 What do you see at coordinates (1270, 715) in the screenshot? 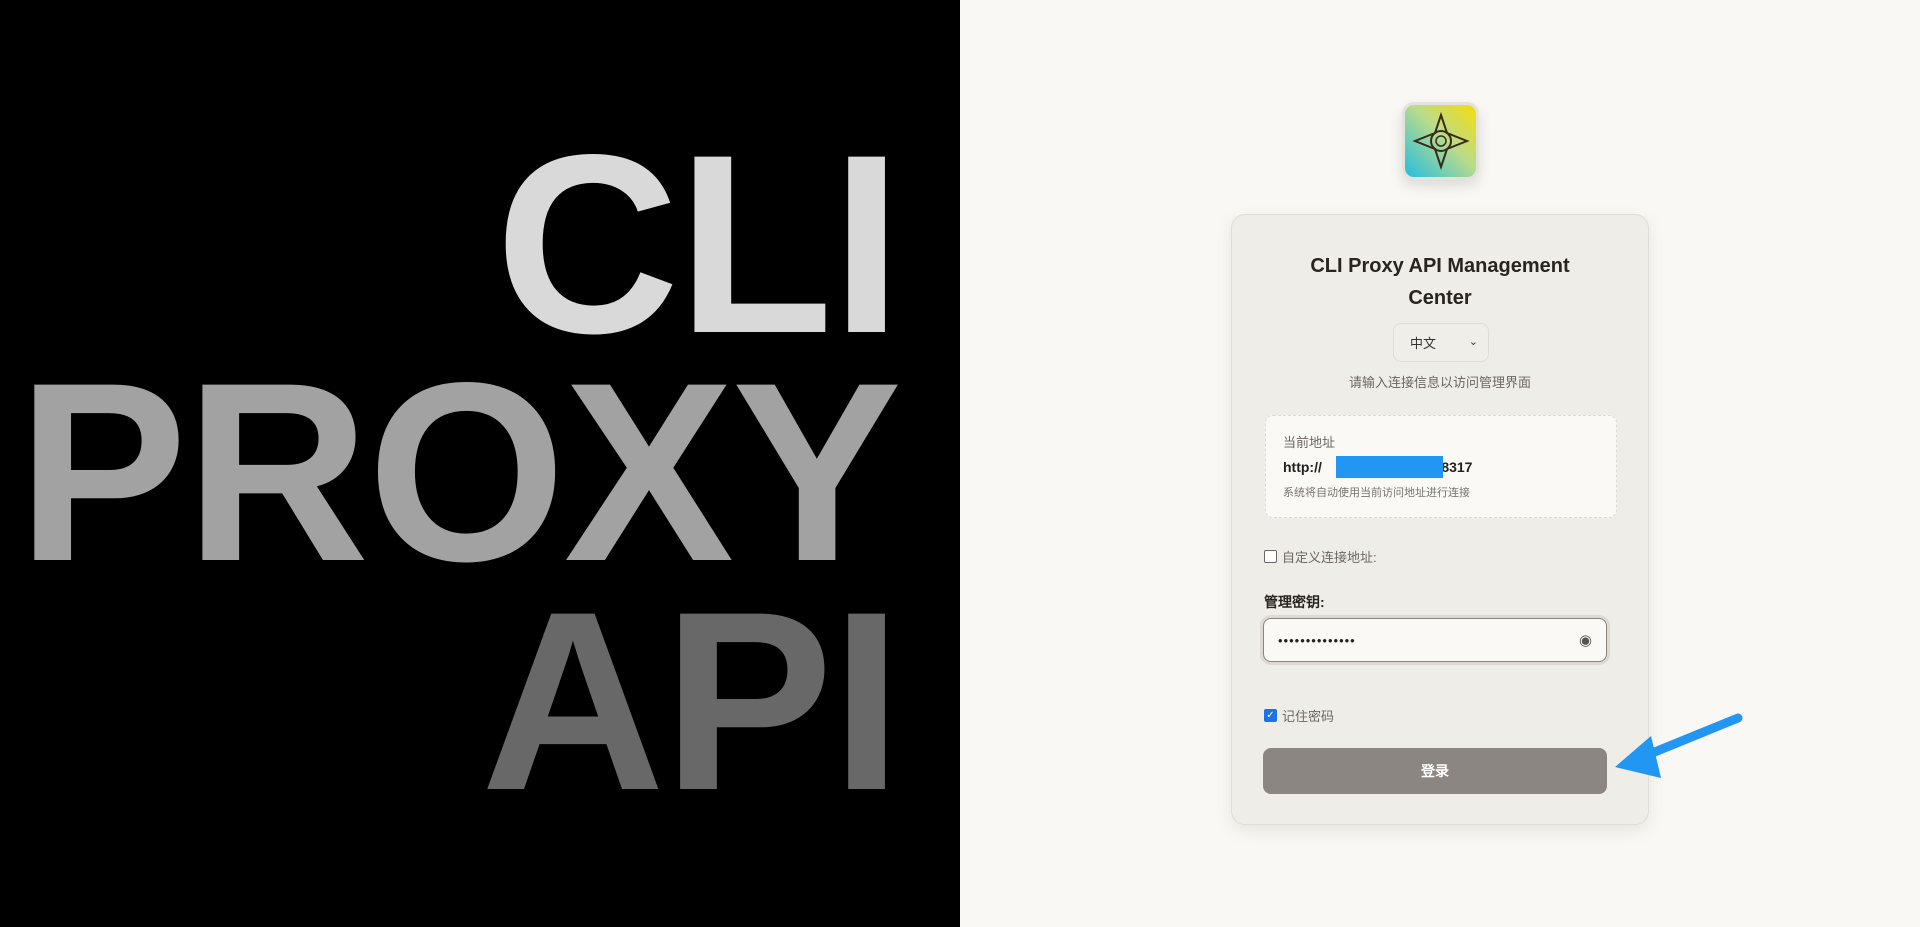
I see `checkbox-checked: ✓` at bounding box center [1270, 715].